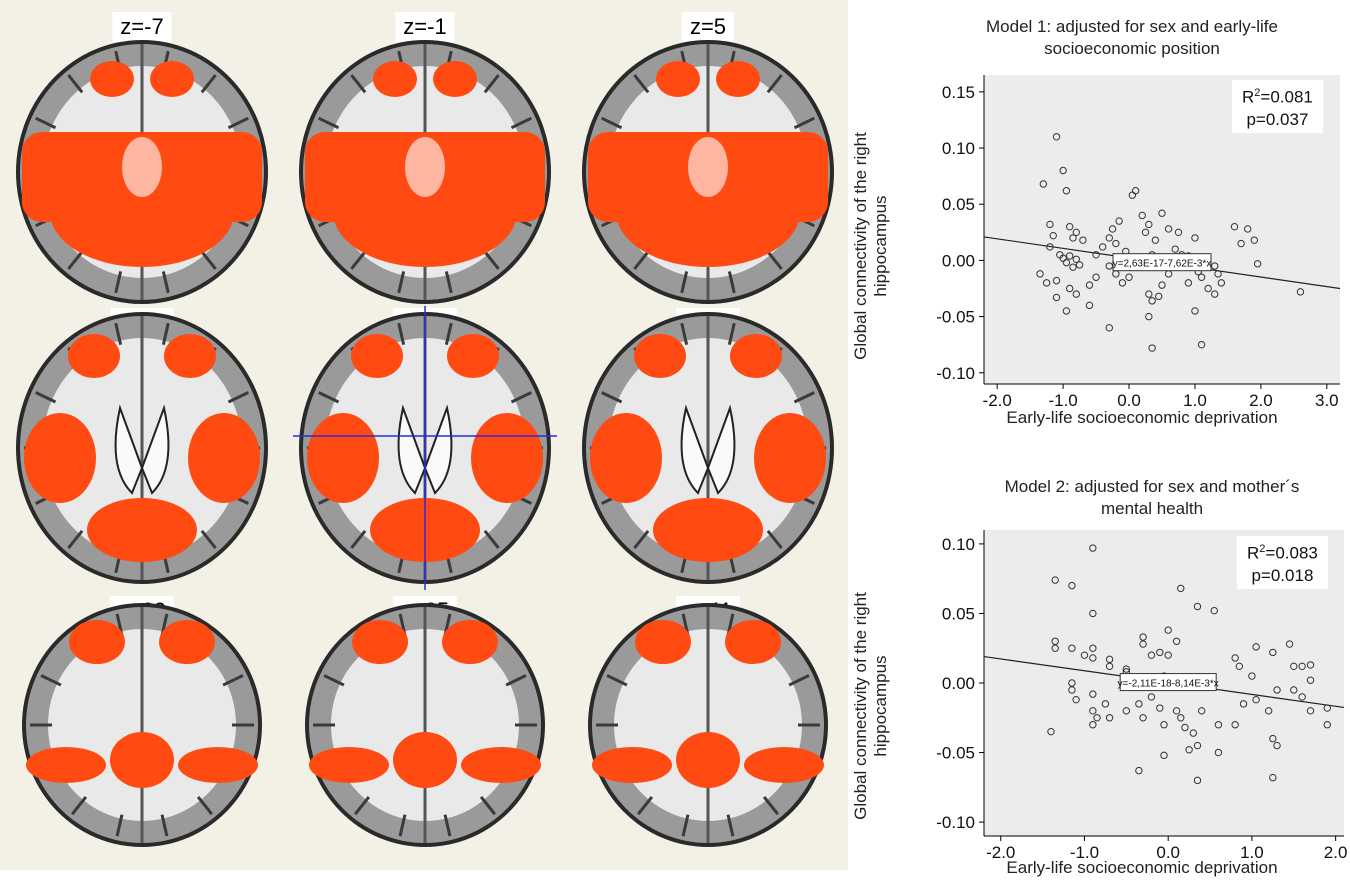 This screenshot has width=1350, height=881. Describe the element at coordinates (958, 544) in the screenshot. I see `y-tick-label: 0.10` at that location.